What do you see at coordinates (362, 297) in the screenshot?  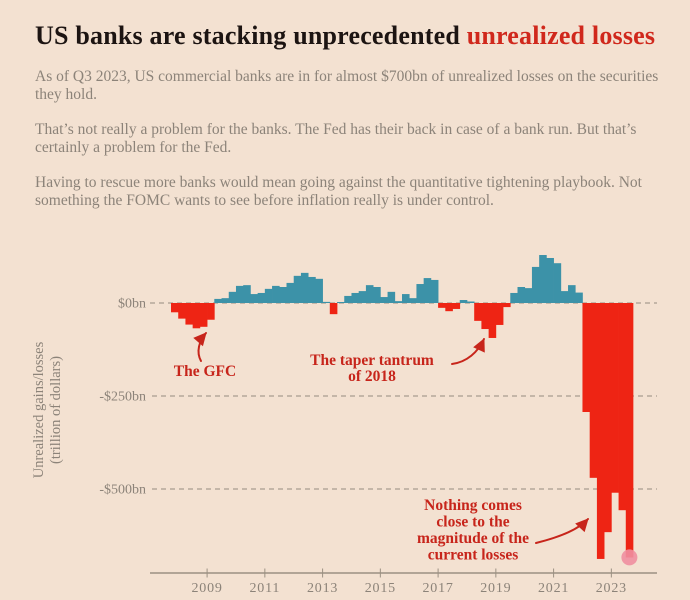 I see `bar-2014Q2` at bounding box center [362, 297].